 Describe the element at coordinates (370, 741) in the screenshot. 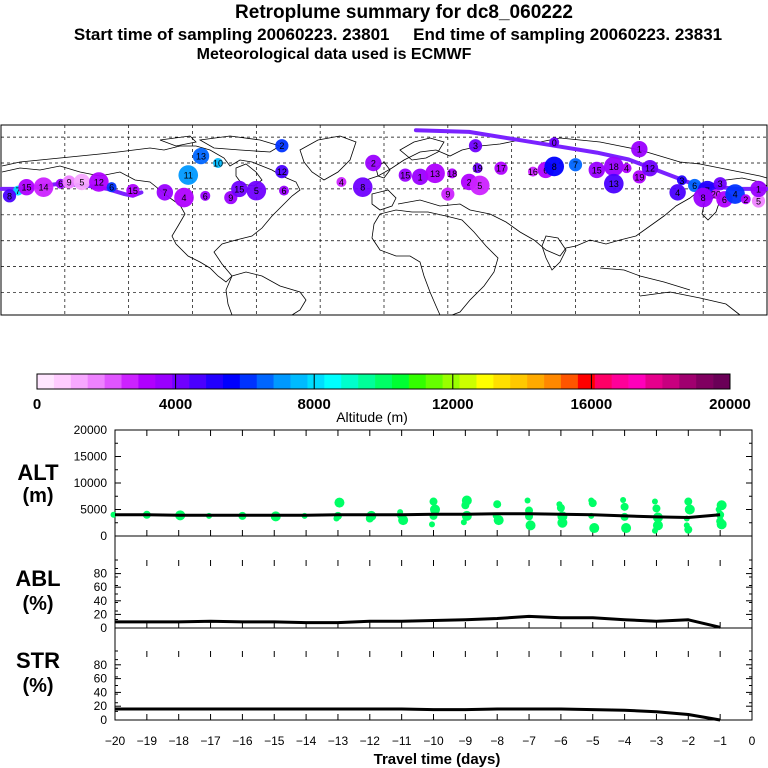

I see `x-tick-label: −12` at that location.